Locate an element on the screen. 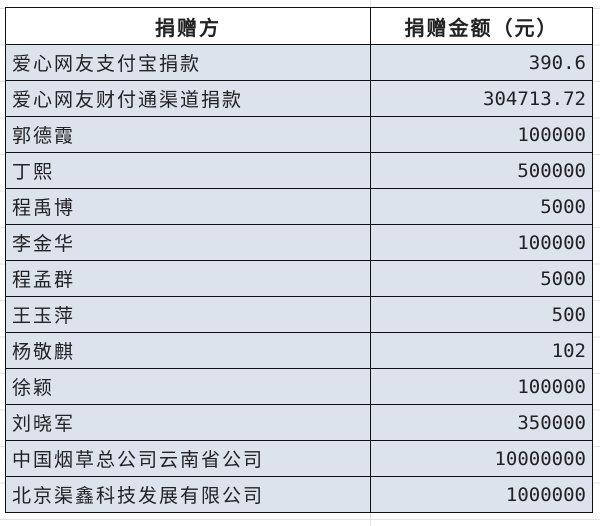  table-row: 程禹博 5000 is located at coordinates (299, 206).